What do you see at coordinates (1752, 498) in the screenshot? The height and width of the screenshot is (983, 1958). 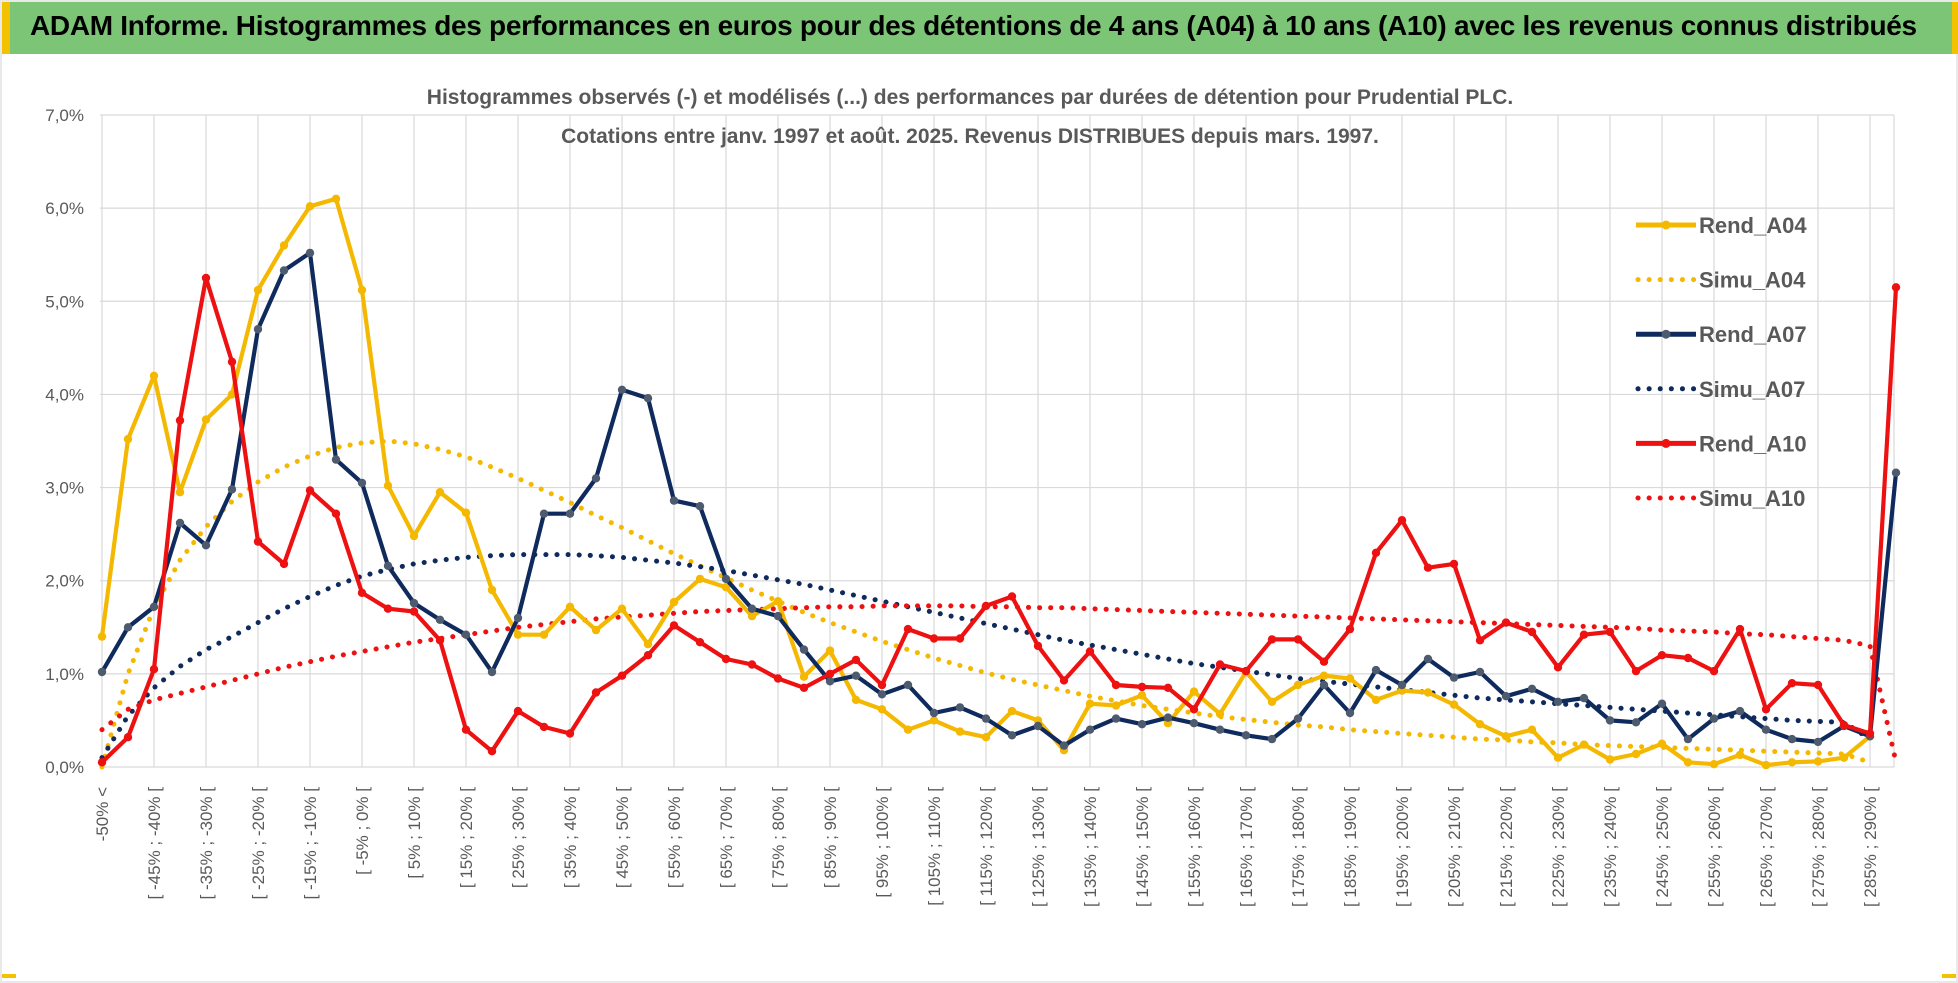 I see `legend-label-simu-a10: Simu_A10` at bounding box center [1752, 498].